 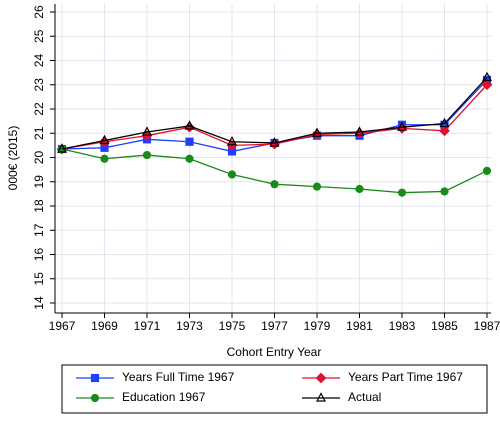 What do you see at coordinates (405, 377) in the screenshot?
I see `legend-label: Years Part Time 1967` at bounding box center [405, 377].